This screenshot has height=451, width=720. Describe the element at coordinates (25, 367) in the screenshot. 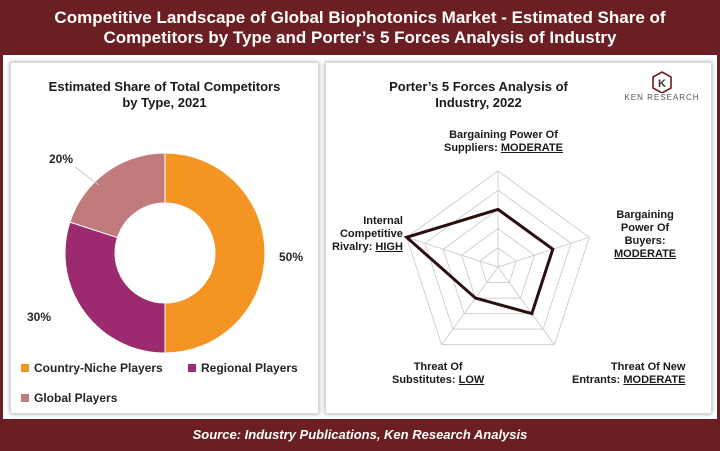

I see `legend-swatch-country-niche` at that location.